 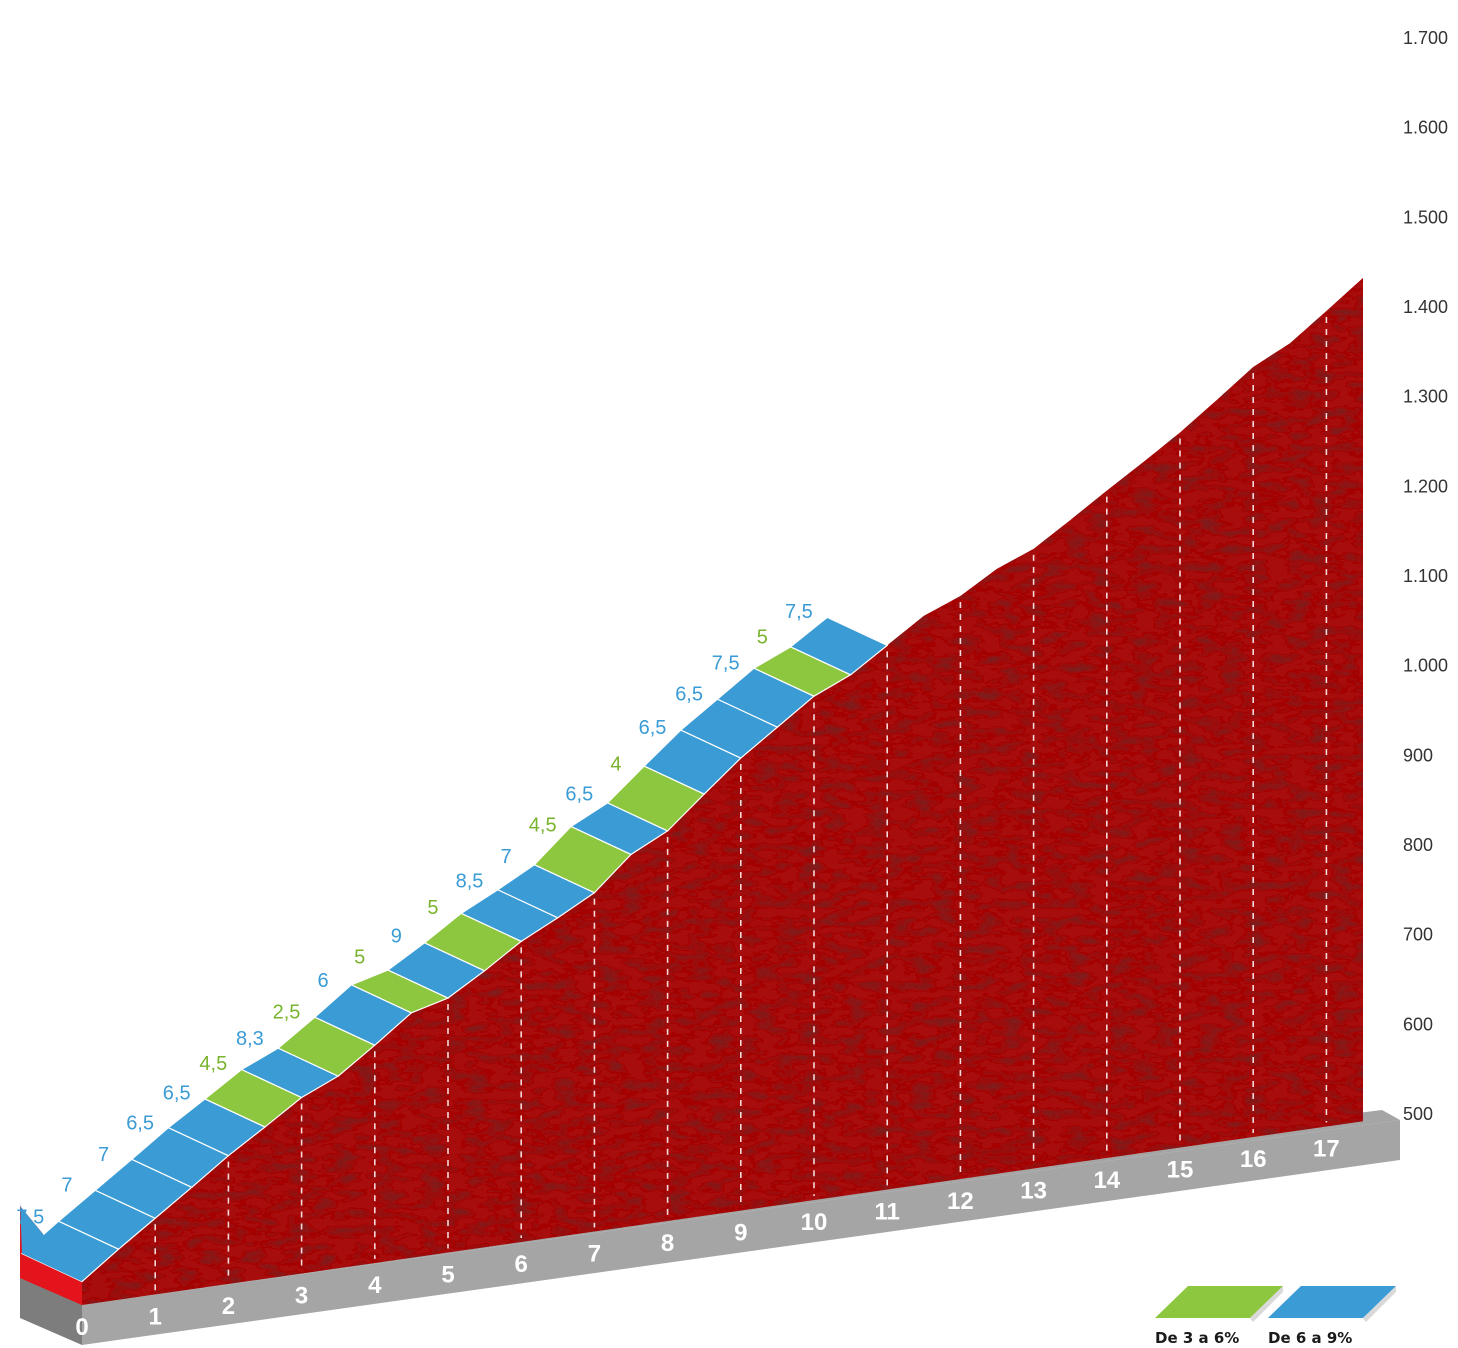 What do you see at coordinates (1425, 38) in the screenshot?
I see `elevation-tick-label: 1.700` at bounding box center [1425, 38].